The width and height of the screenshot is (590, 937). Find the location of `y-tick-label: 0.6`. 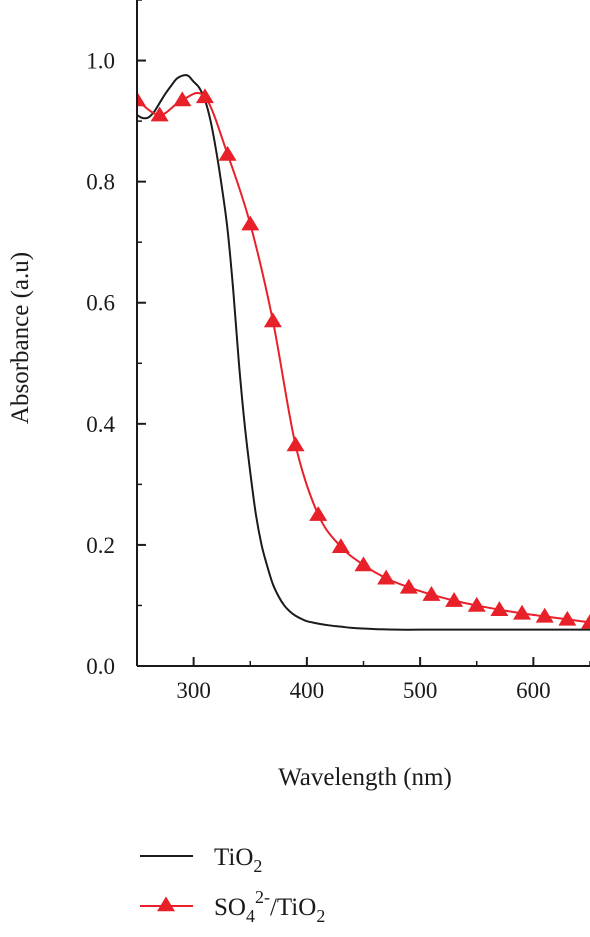

y-tick-label: 0.6 is located at coordinates (100, 303).